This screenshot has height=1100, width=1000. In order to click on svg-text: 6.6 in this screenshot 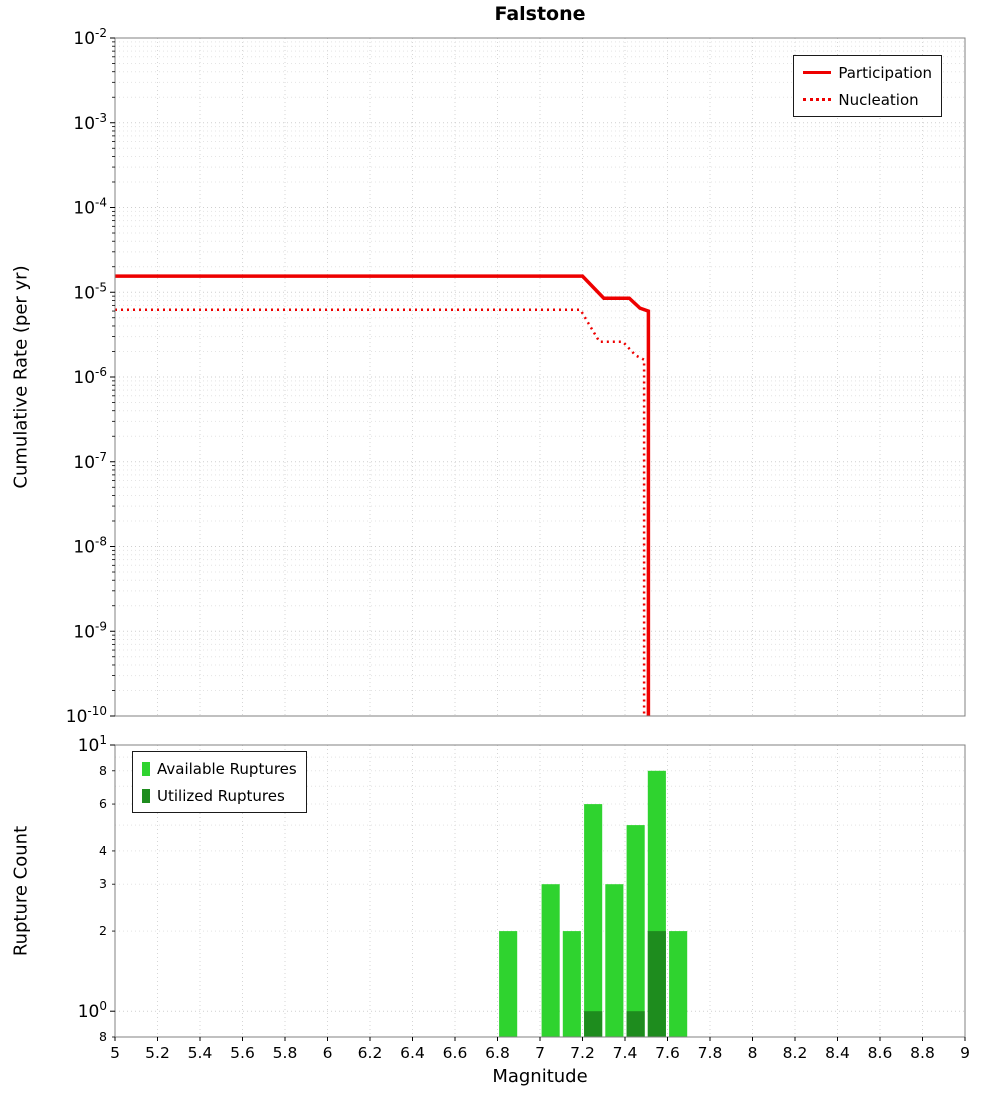, I will do `click(455, 1053)`.